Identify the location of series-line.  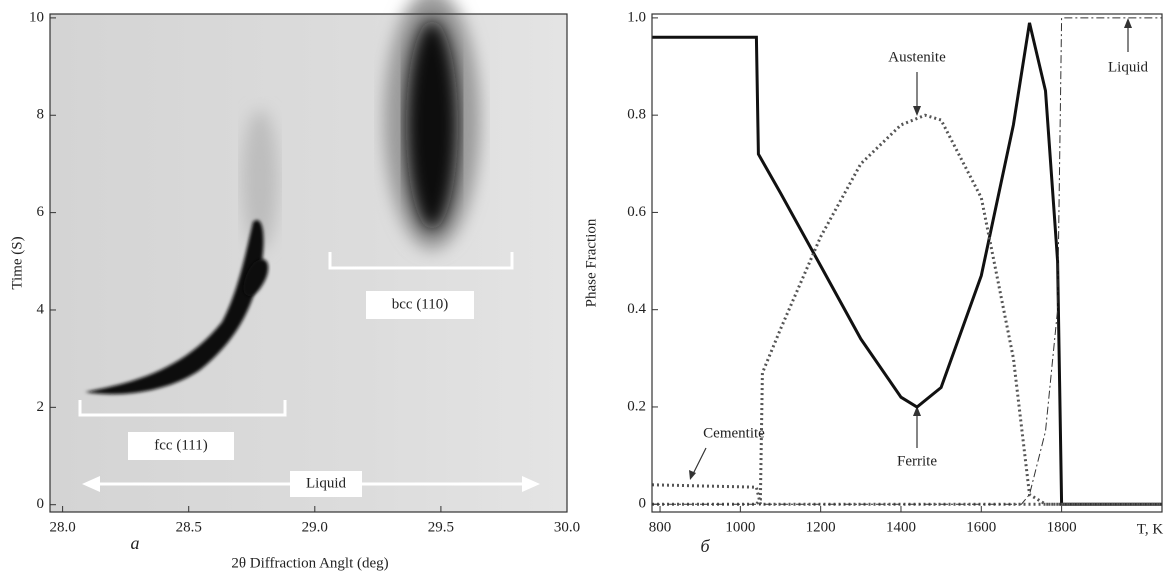
(906, 494).